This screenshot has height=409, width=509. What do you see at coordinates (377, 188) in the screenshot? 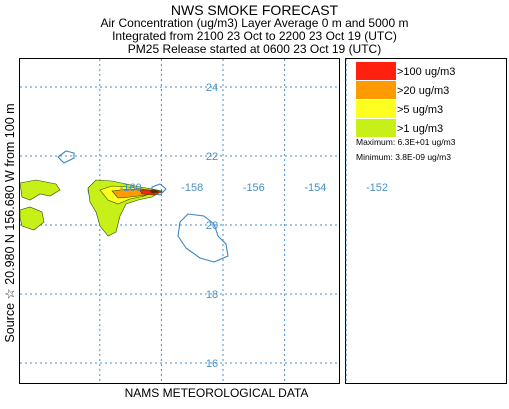
I see `lon-label: -152` at bounding box center [377, 188].